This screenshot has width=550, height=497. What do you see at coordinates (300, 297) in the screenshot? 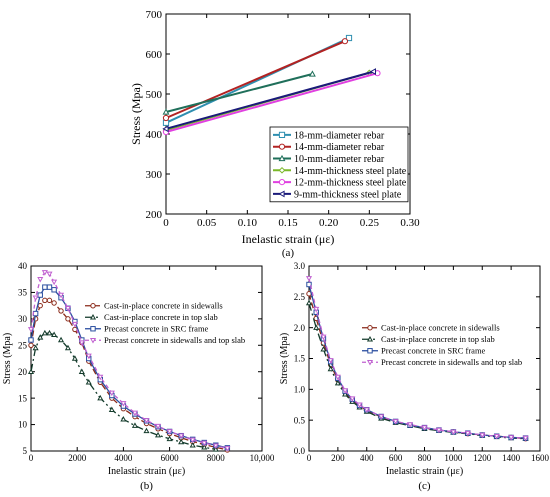
I see `y-tick-label: 2.5` at bounding box center [300, 297].